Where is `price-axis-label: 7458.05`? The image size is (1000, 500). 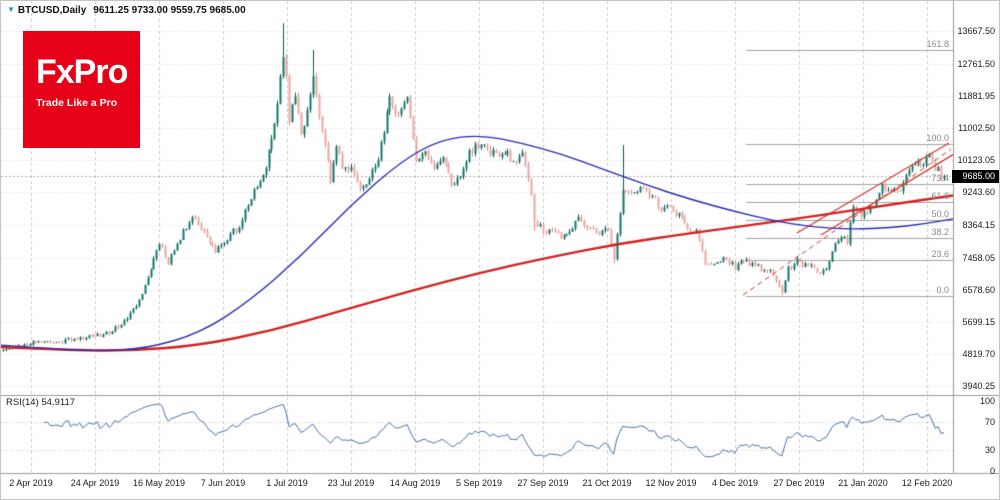
price-axis-label: 7458.05 is located at coordinates (978, 257).